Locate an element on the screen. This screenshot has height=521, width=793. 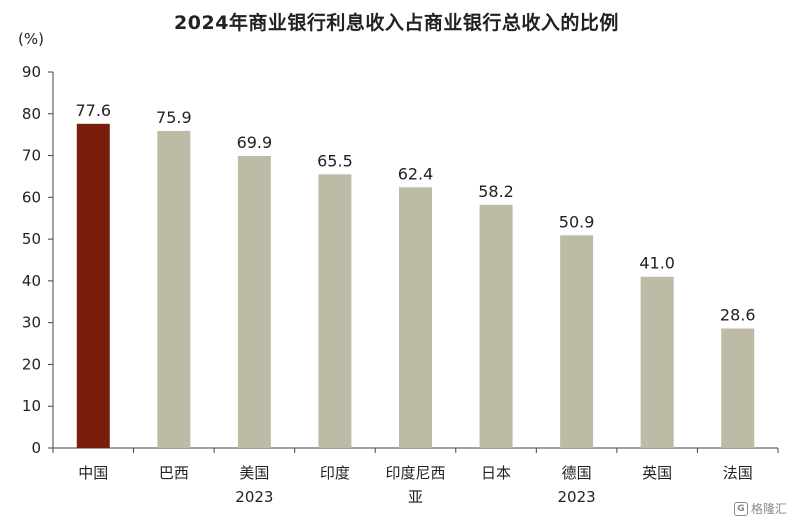
gelonghui-logo-icon: G is located at coordinates (740, 508).